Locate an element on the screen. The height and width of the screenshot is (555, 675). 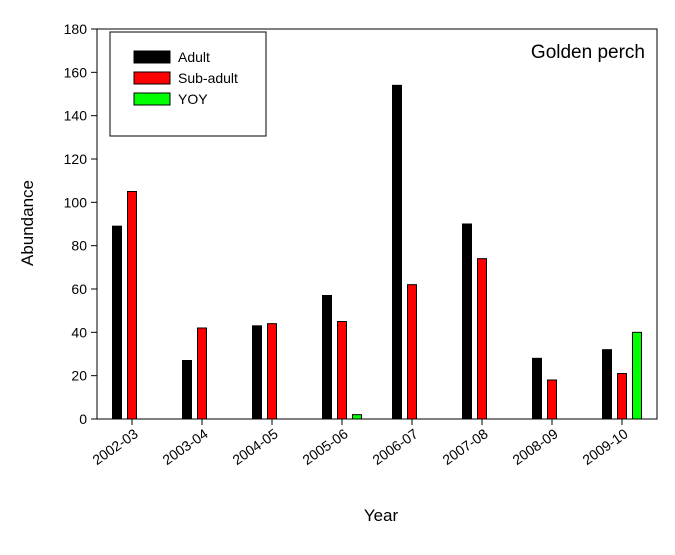
y-tick-label-160: 160 is located at coordinates (76, 72).